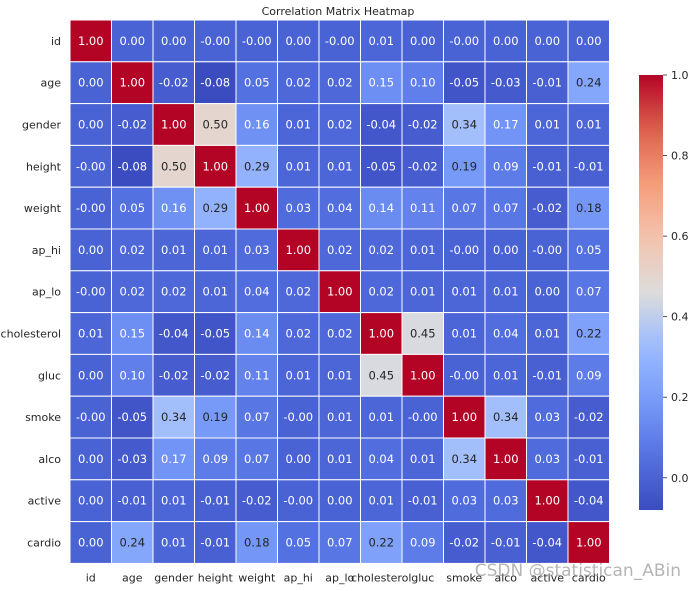 The image size is (693, 591). Describe the element at coordinates (589, 83) in the screenshot. I see `heatmap-cell-value: 0.24` at that location.